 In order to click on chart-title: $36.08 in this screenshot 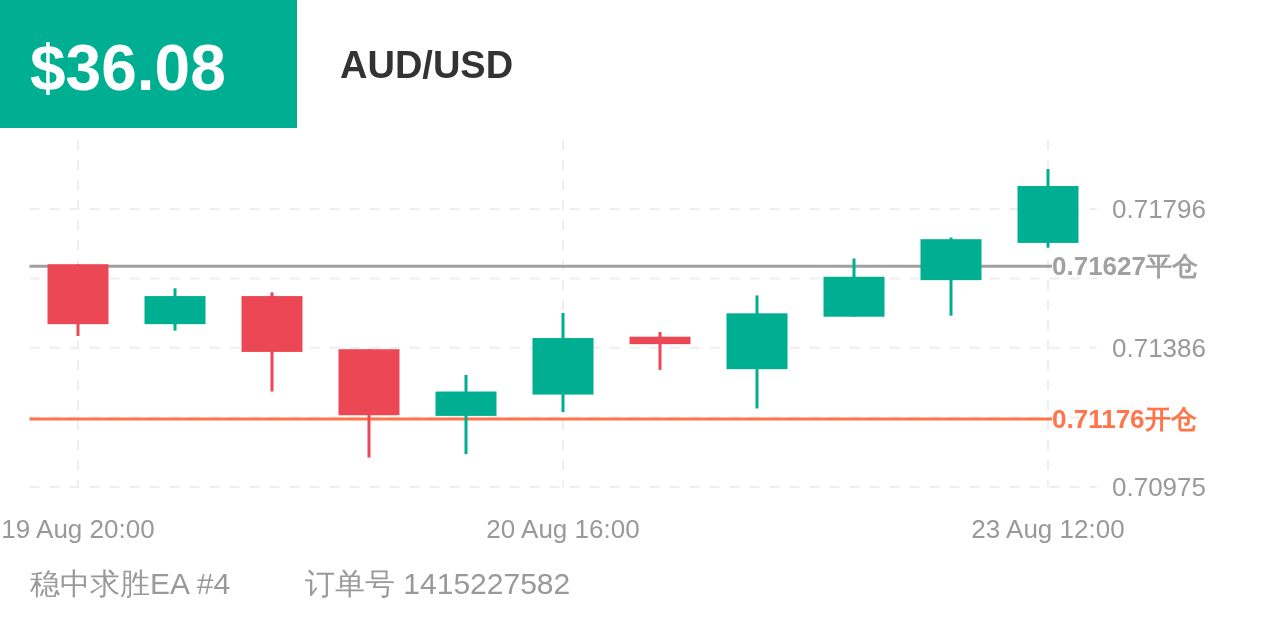, I will do `click(128, 68)`.